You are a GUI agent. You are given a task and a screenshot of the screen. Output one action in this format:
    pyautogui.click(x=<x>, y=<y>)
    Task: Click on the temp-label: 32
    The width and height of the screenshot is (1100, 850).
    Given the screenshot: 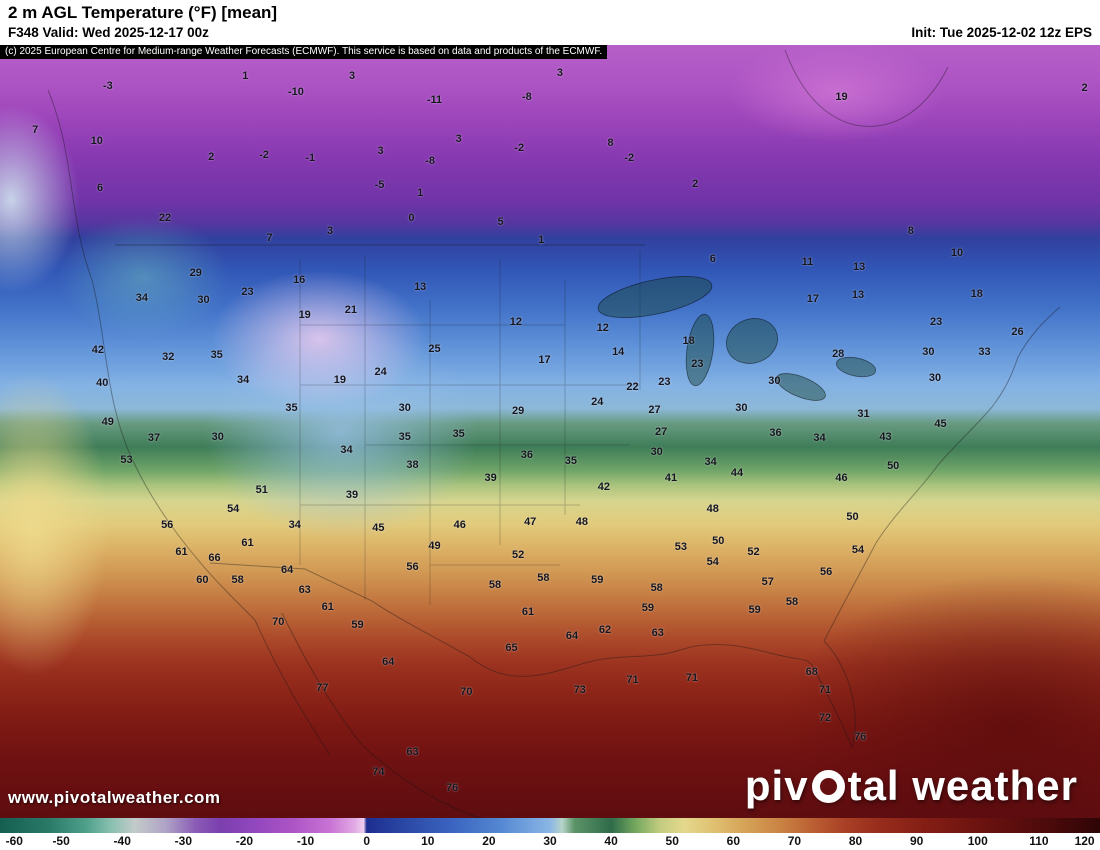 What is the action you would take?
    pyautogui.click(x=168, y=357)
    